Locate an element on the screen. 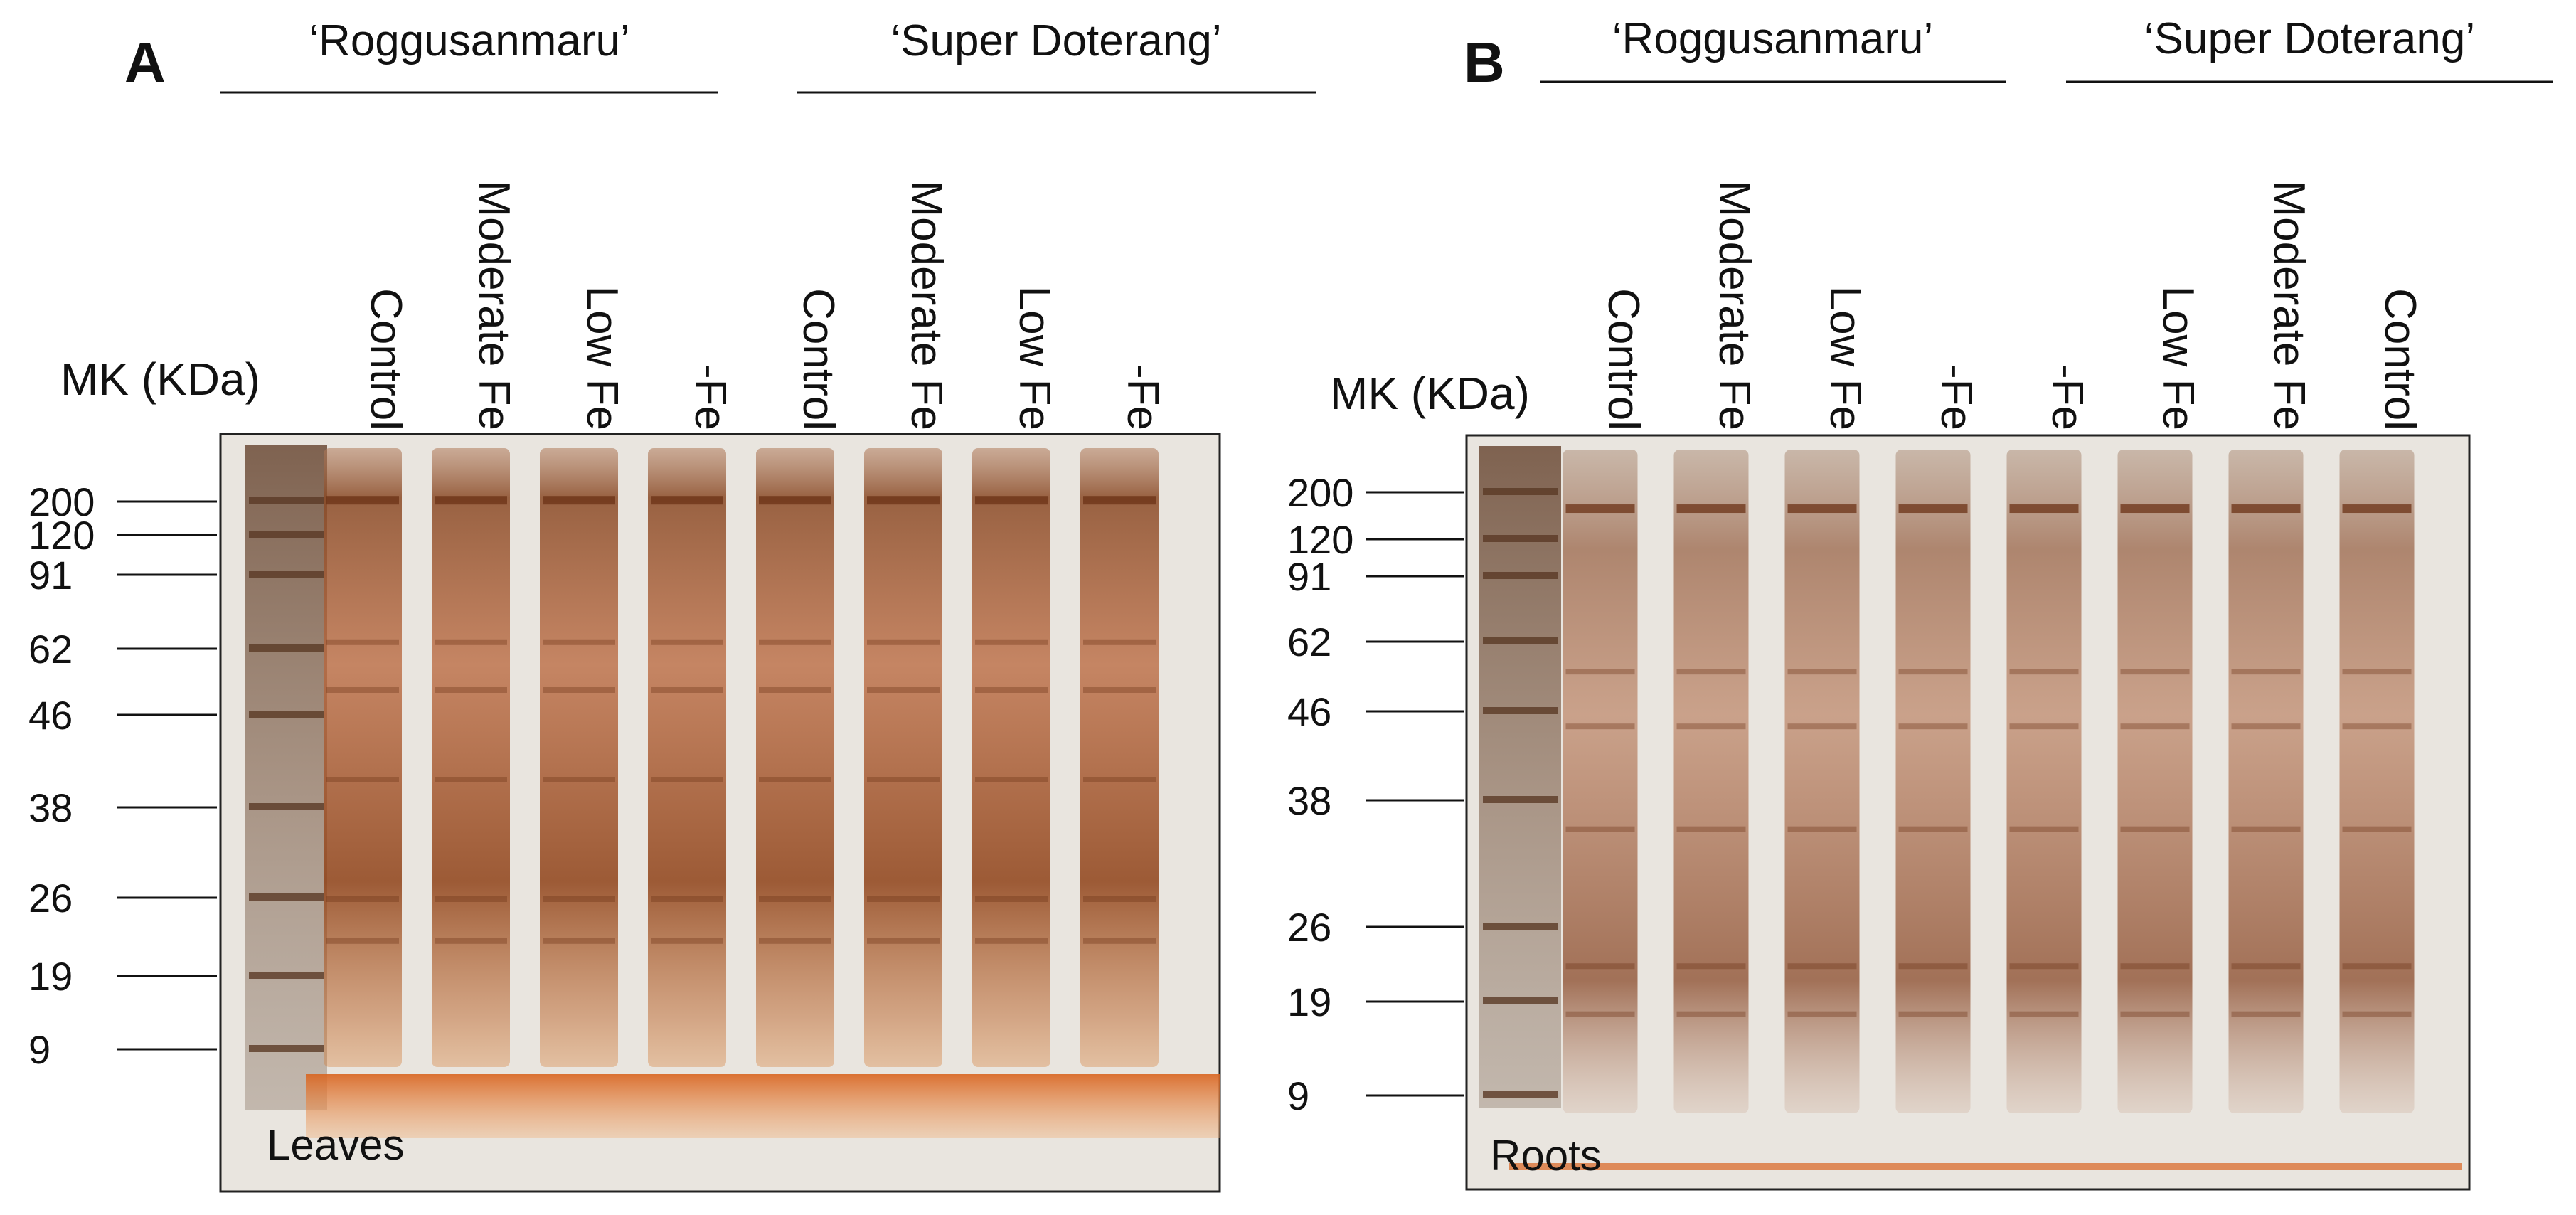  marker-size-label: 200 is located at coordinates (1320, 492).